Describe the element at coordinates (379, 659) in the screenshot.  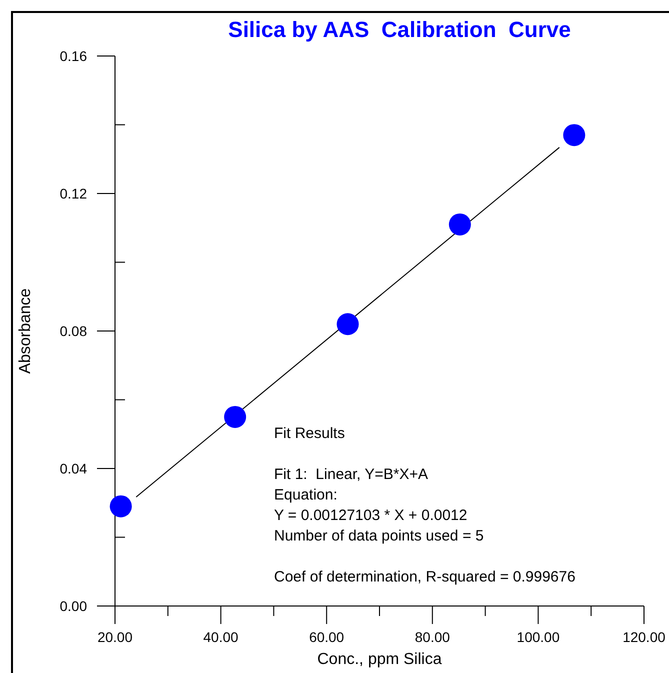
I see `x-axis-title: Conc., ppm Silica` at that location.